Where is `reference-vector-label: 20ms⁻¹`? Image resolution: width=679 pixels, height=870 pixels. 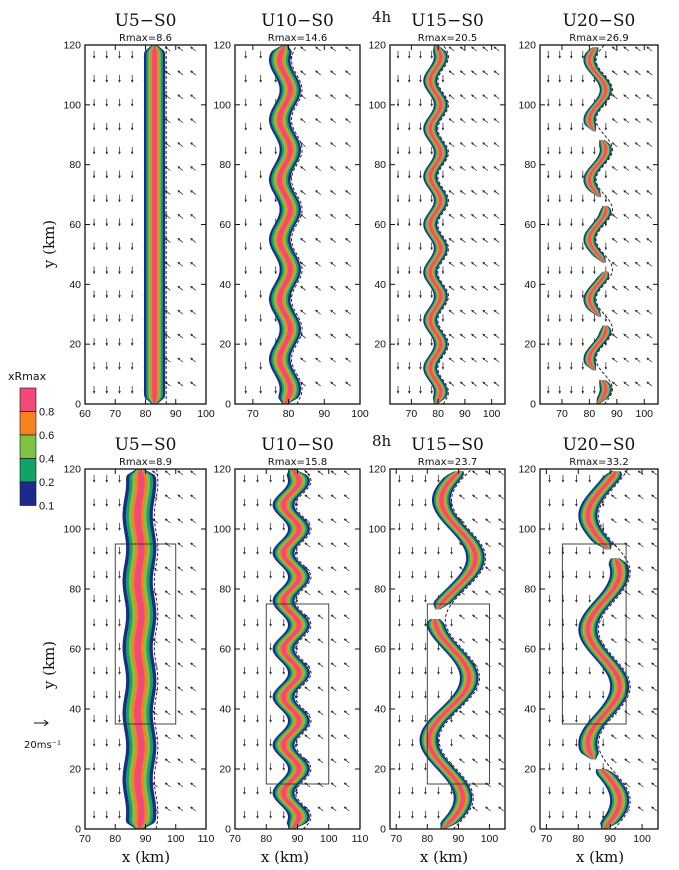
reference-vector-label: 20ms⁻¹ is located at coordinates (42, 745).